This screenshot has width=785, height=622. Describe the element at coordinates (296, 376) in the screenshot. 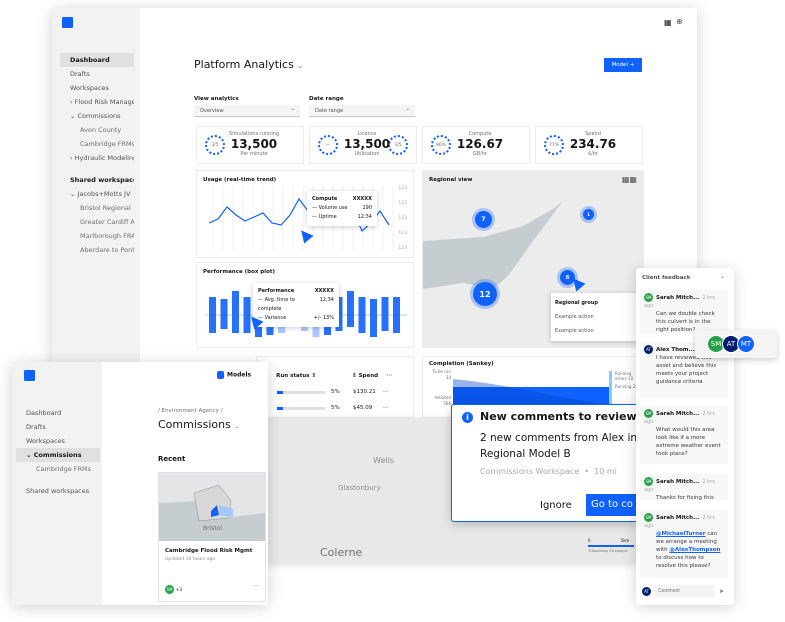

I see `run-status-header: Run status ⇕` at that location.